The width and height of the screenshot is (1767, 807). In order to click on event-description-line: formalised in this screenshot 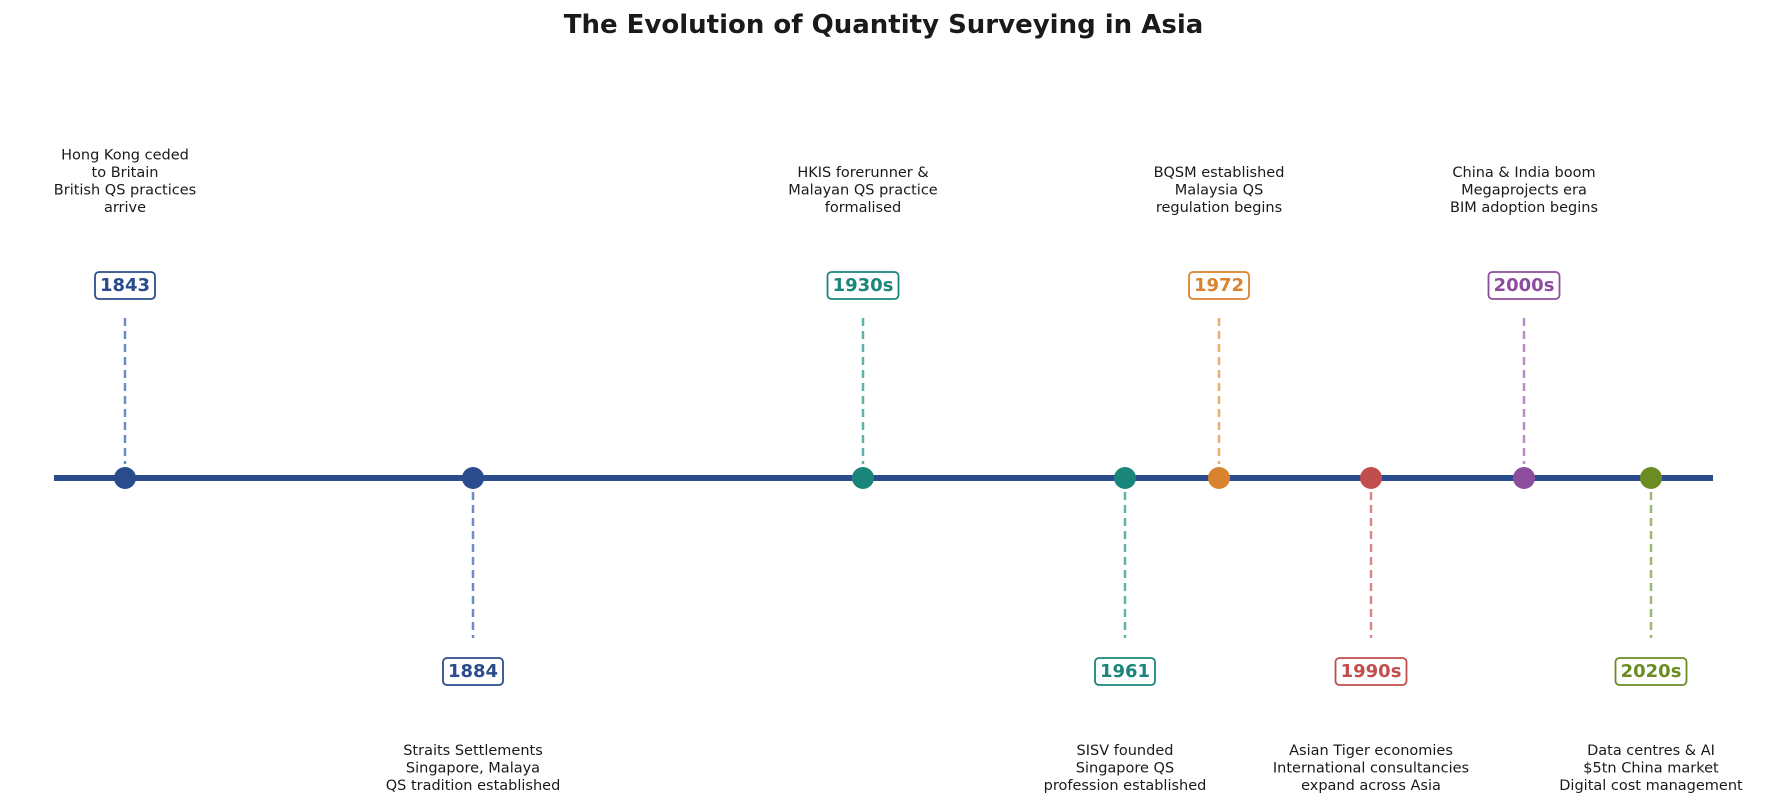, I will do `click(863, 208)`.